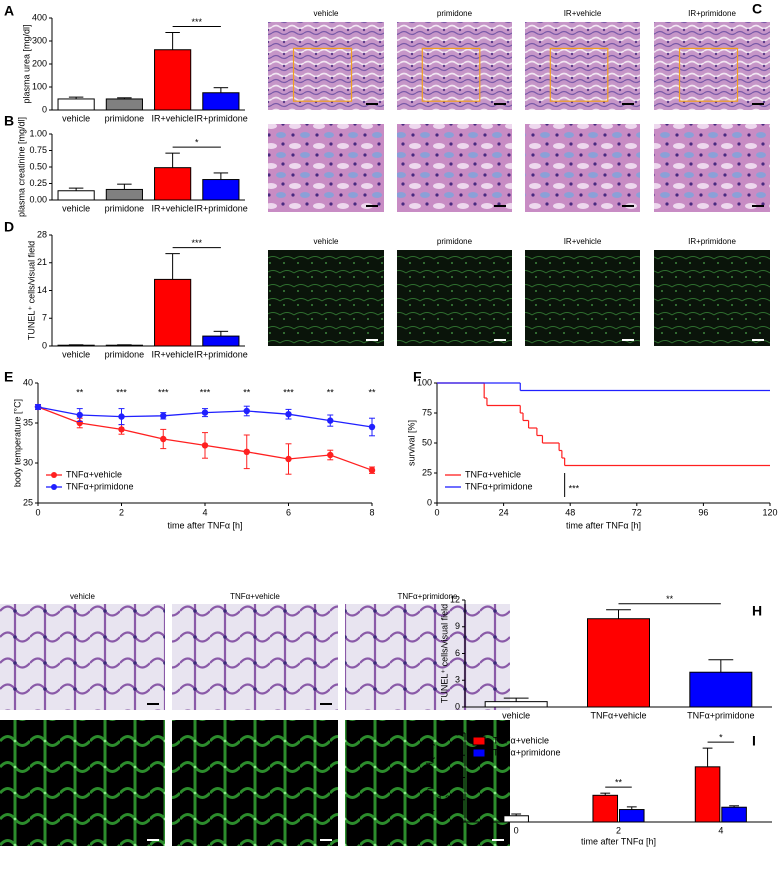 This screenshot has width=778, height=871. Describe the element at coordinates (42, 234) in the screenshot. I see `y-tick-label: 28` at that location.